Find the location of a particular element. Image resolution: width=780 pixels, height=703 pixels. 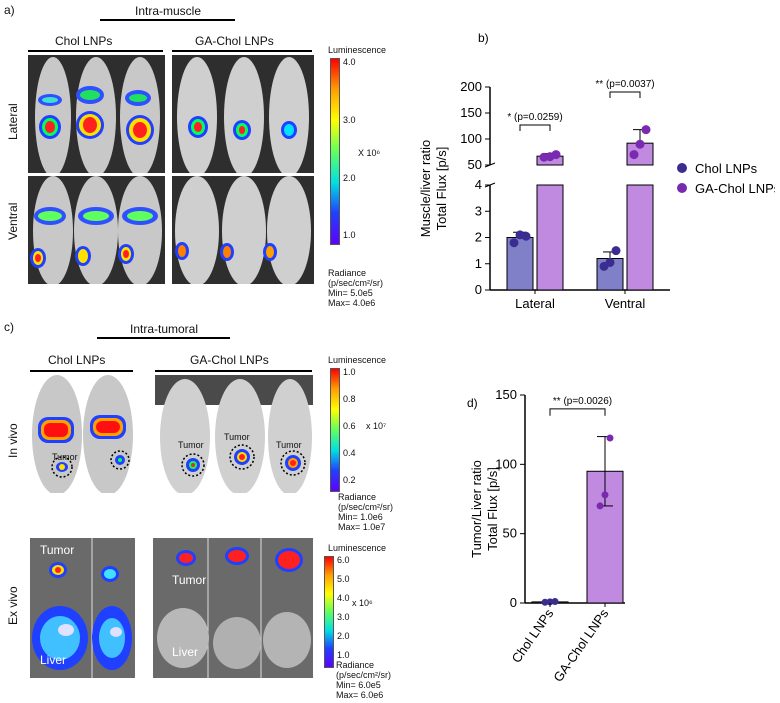

x-tick-label: Ventral is located at coordinates (625, 303).